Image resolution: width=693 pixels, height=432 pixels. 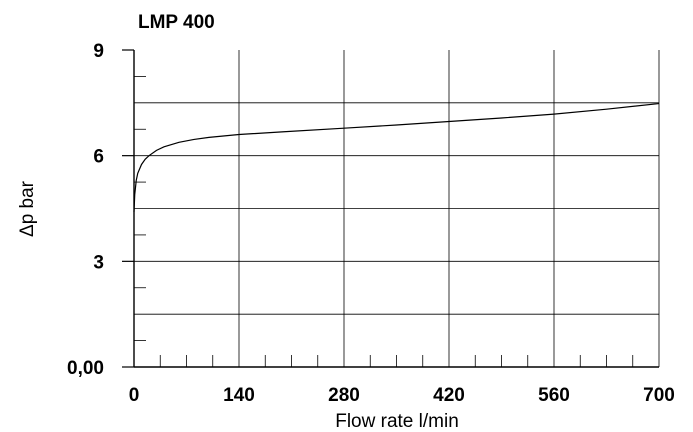 What do you see at coordinates (98, 262) in the screenshot?
I see `y-tick-label: 3` at bounding box center [98, 262].